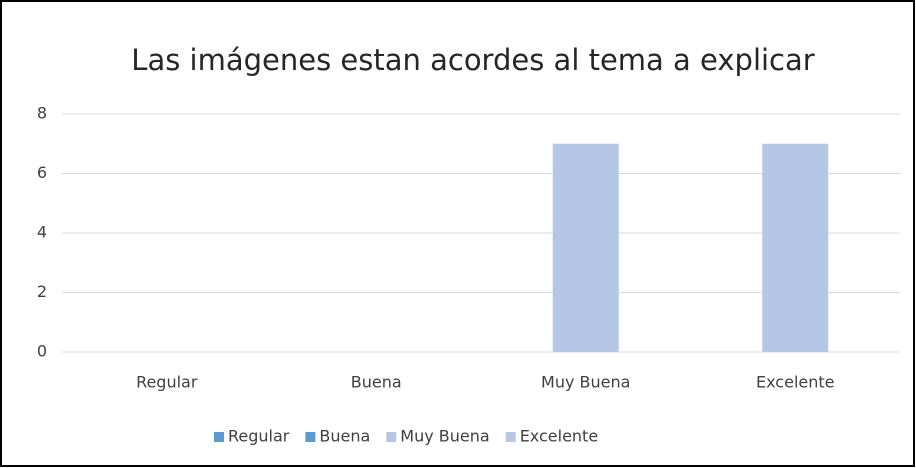 The height and width of the screenshot is (468, 916). What do you see at coordinates (42, 291) in the screenshot?
I see `y-tick-label: 2` at bounding box center [42, 291].